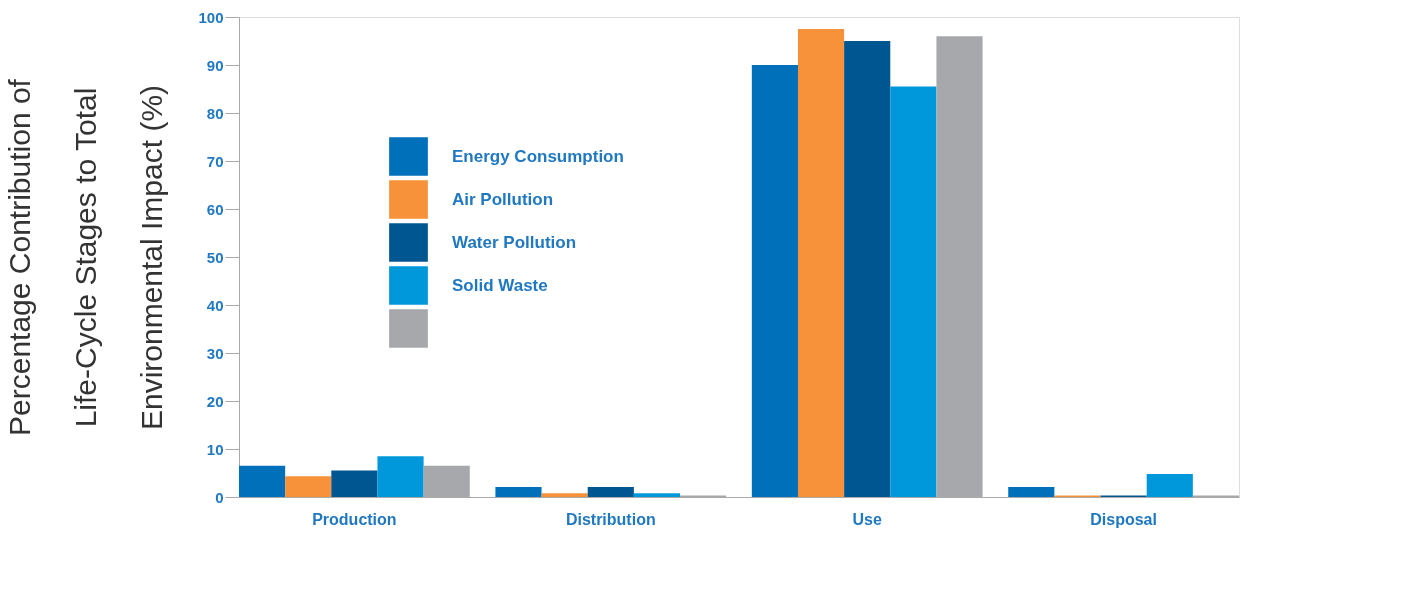 The image size is (1425, 593). What do you see at coordinates (219, 497) in the screenshot?
I see `y-tick-label: 0` at bounding box center [219, 497].